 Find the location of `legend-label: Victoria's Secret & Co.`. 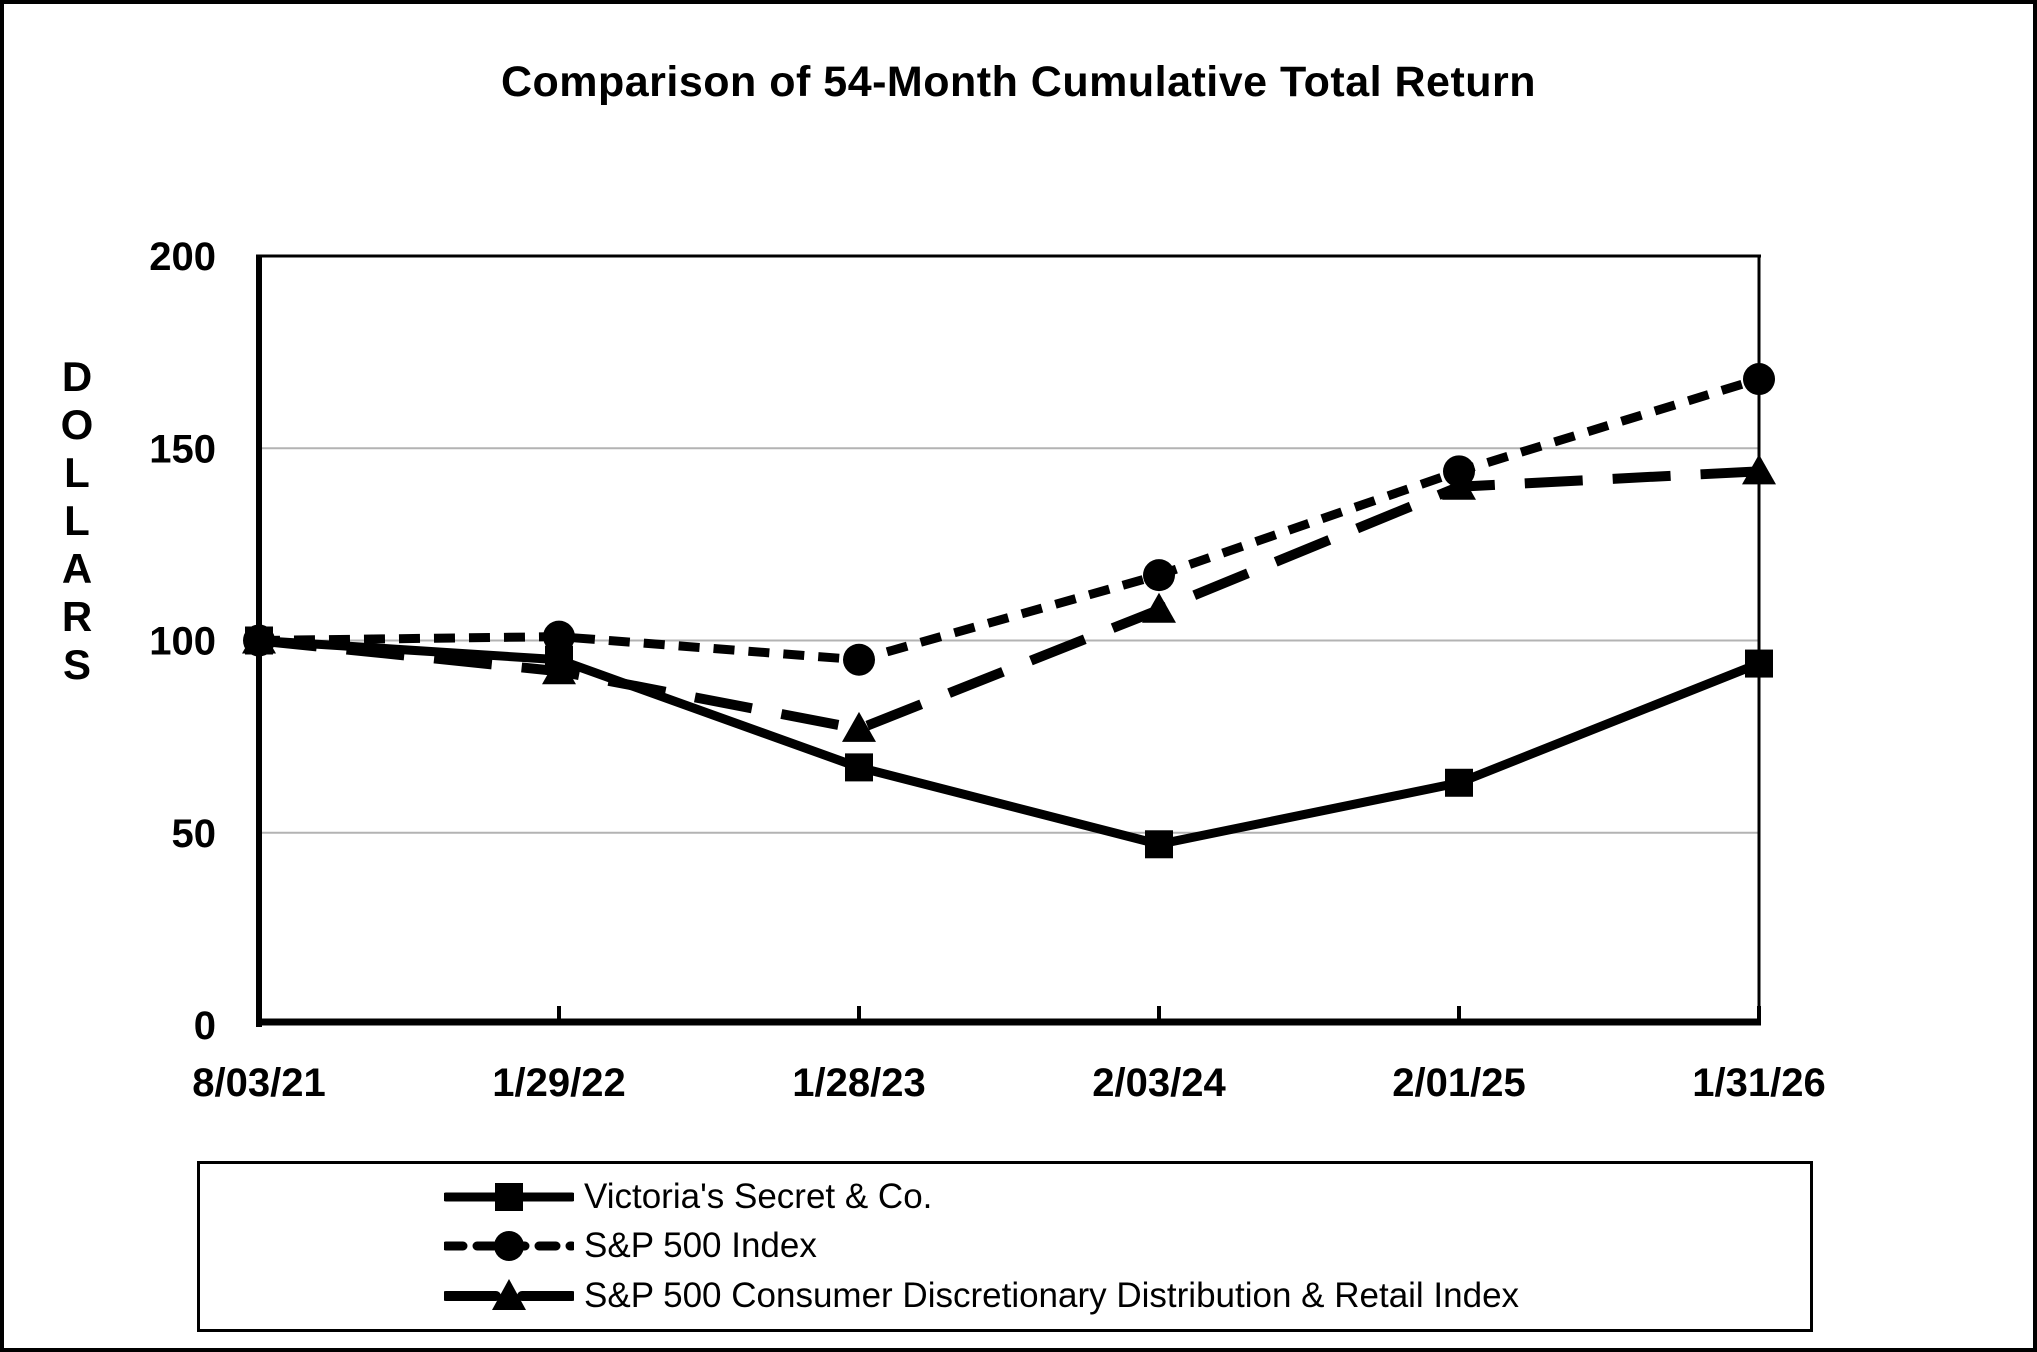

legend-label: Victoria's Secret & Co. is located at coordinates (758, 1196).